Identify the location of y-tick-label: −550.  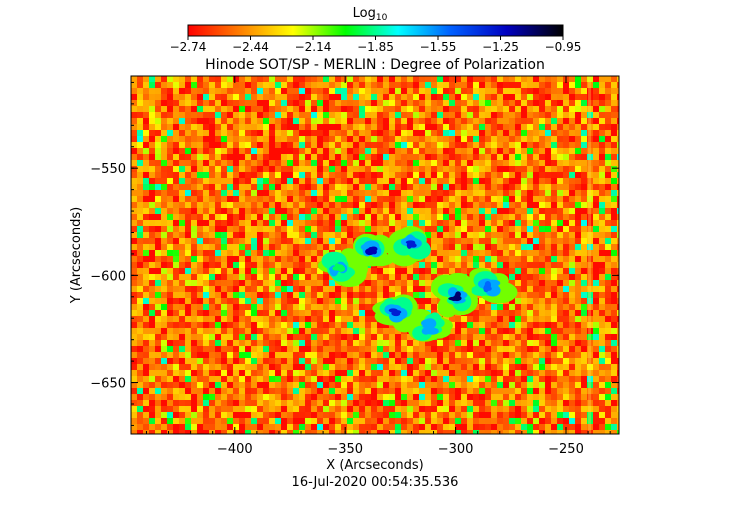
(108, 169).